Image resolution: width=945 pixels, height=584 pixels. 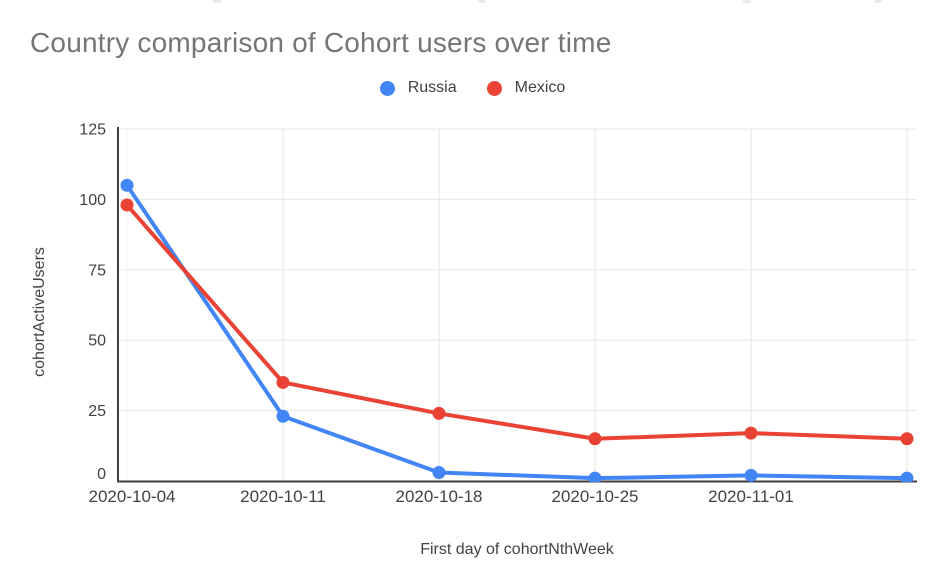 I want to click on x-tick-label: 2020-10-18, so click(x=439, y=496).